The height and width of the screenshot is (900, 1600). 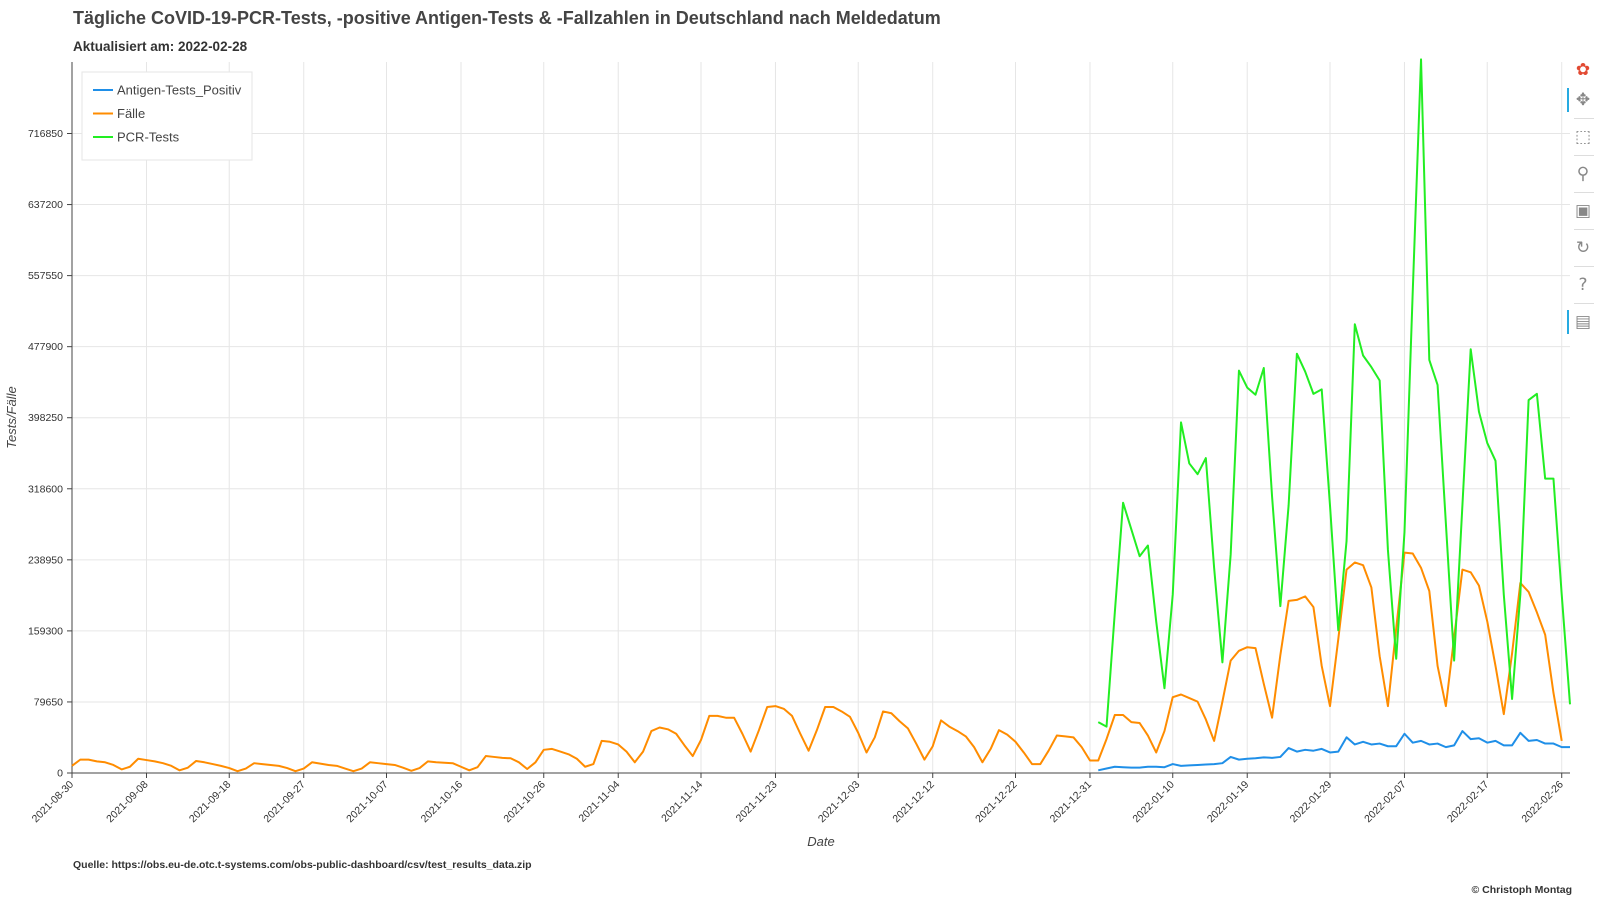 I want to click on x-tick-label: 2021-10-07, so click(x=367, y=802).